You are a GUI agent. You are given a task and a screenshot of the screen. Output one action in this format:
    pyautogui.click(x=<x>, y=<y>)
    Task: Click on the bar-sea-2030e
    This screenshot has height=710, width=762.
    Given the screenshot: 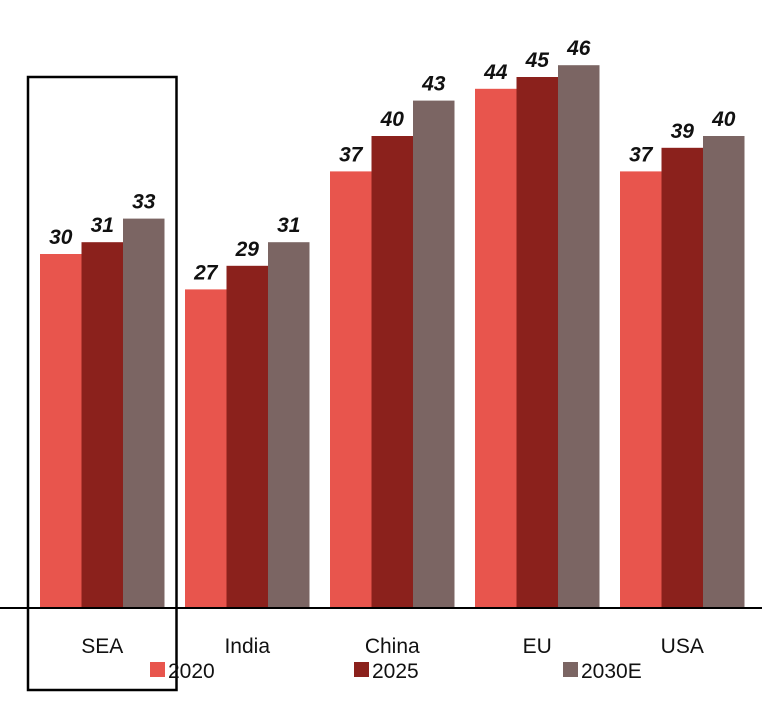 What is the action you would take?
    pyautogui.click(x=144, y=413)
    